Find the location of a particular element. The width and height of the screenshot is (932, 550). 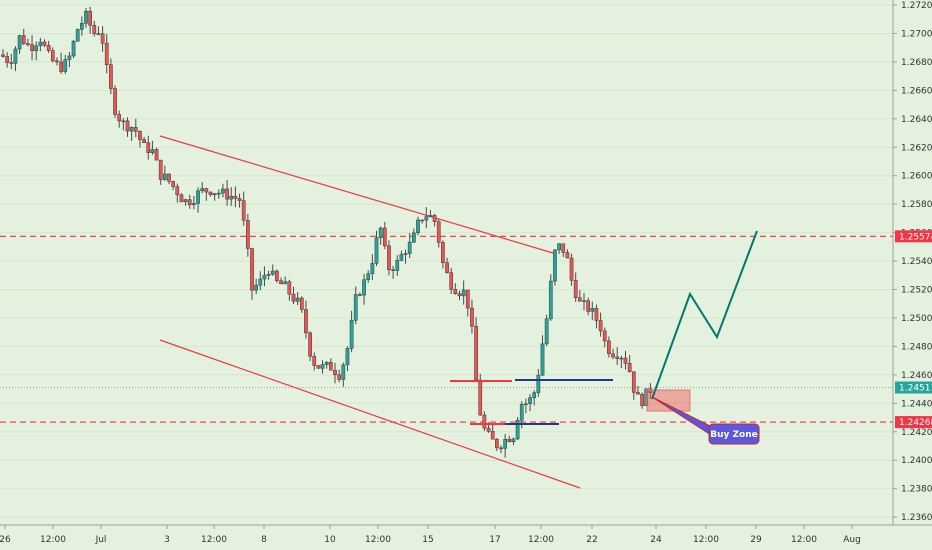

time-tick-label: 8 is located at coordinates (264, 540).